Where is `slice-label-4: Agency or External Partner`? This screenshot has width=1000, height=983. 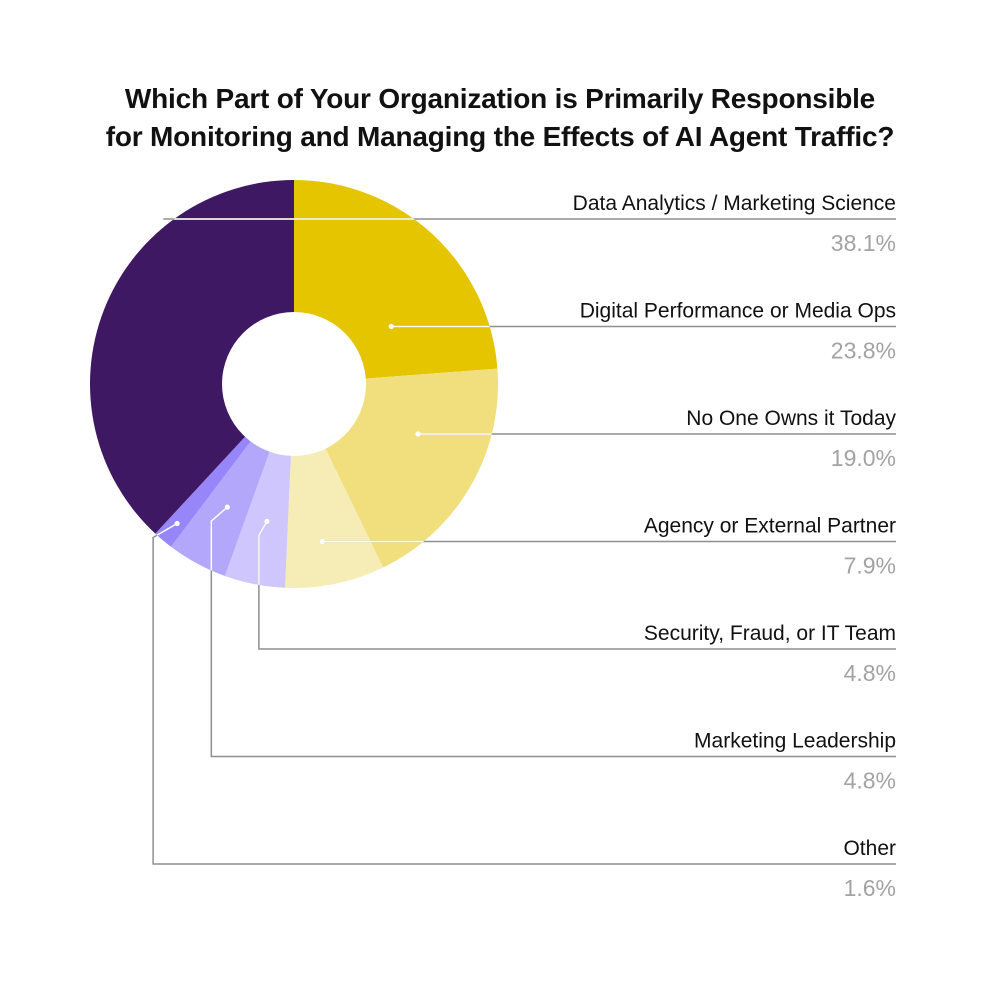
slice-label-4: Agency or External Partner is located at coordinates (770, 526).